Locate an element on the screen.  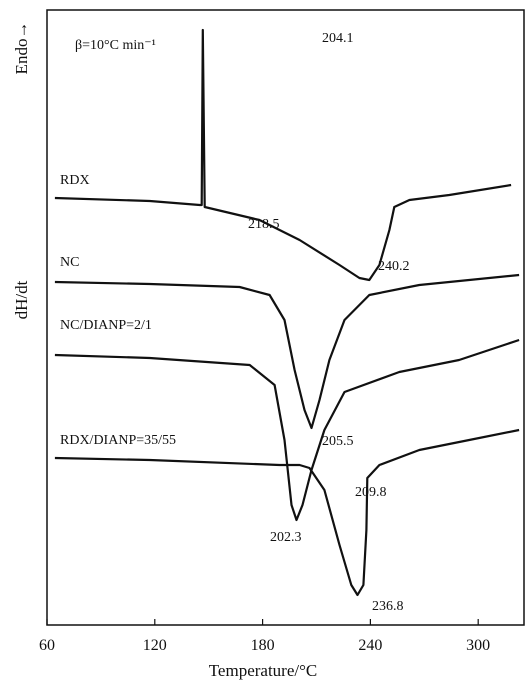
curve-label: NC/DIANP=2/1 is located at coordinates (106, 325).